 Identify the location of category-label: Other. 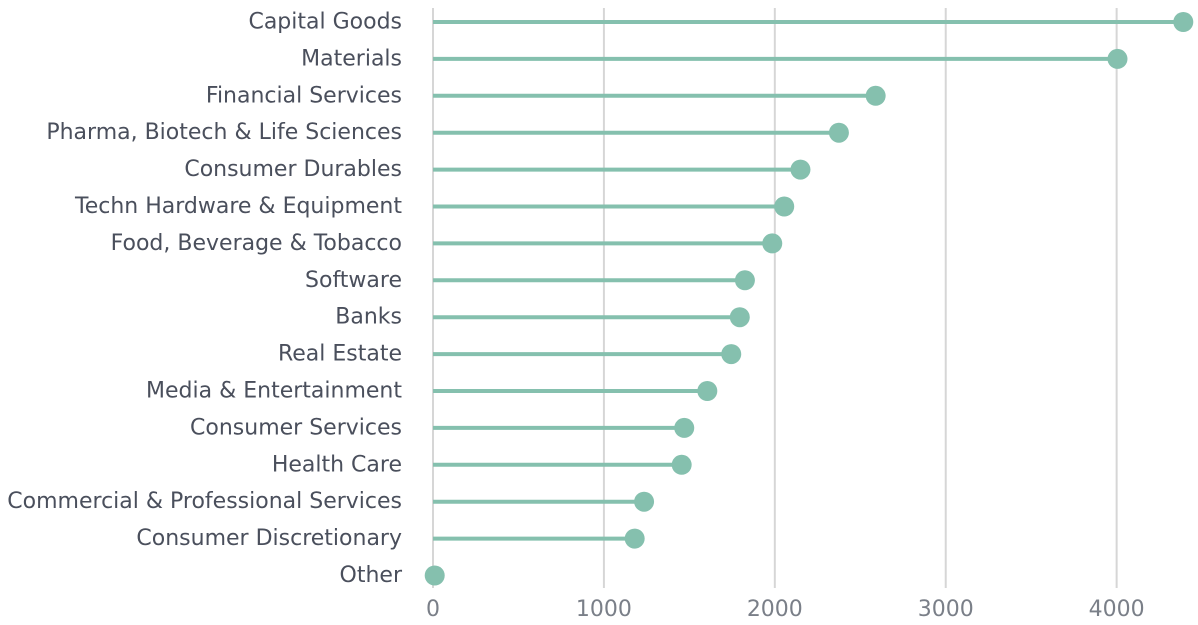
(371, 575).